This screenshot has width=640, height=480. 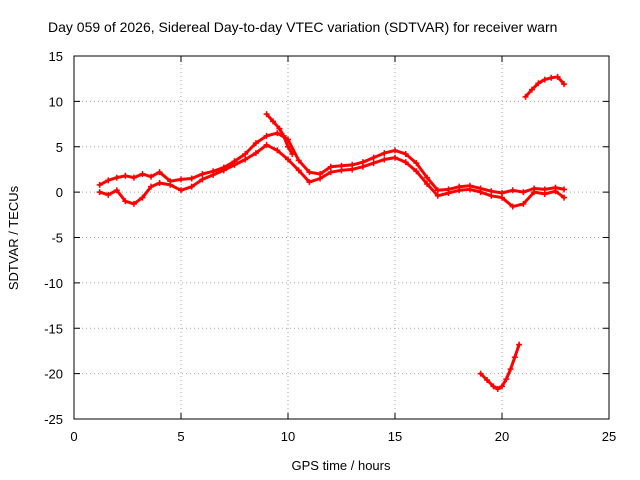 What do you see at coordinates (57, 238) in the screenshot?
I see `y-tick-label: -5` at bounding box center [57, 238].